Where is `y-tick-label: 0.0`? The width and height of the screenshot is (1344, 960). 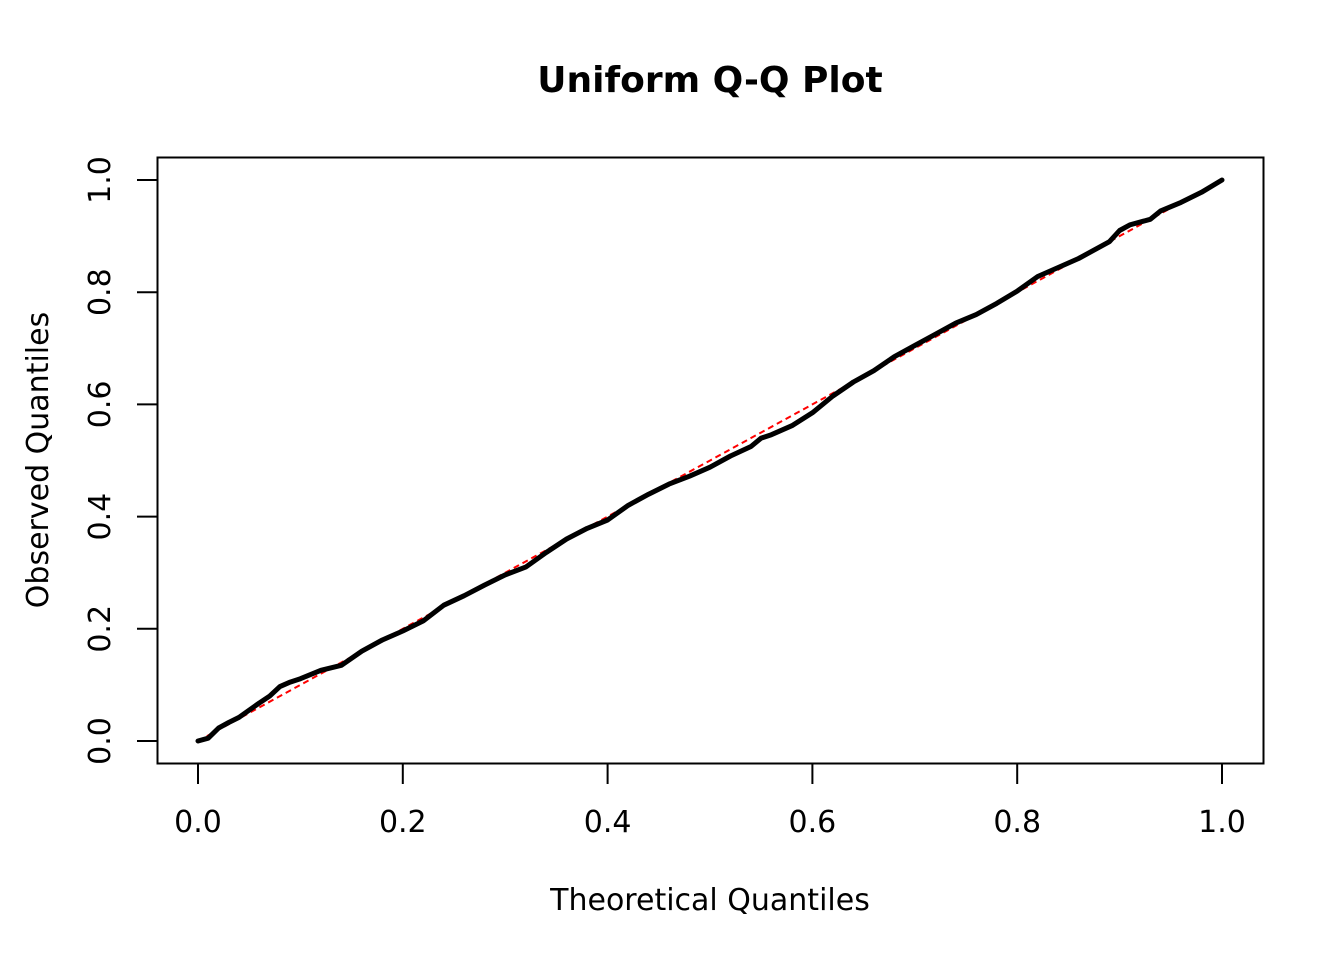 y-tick-label: 0.0 is located at coordinates (100, 741).